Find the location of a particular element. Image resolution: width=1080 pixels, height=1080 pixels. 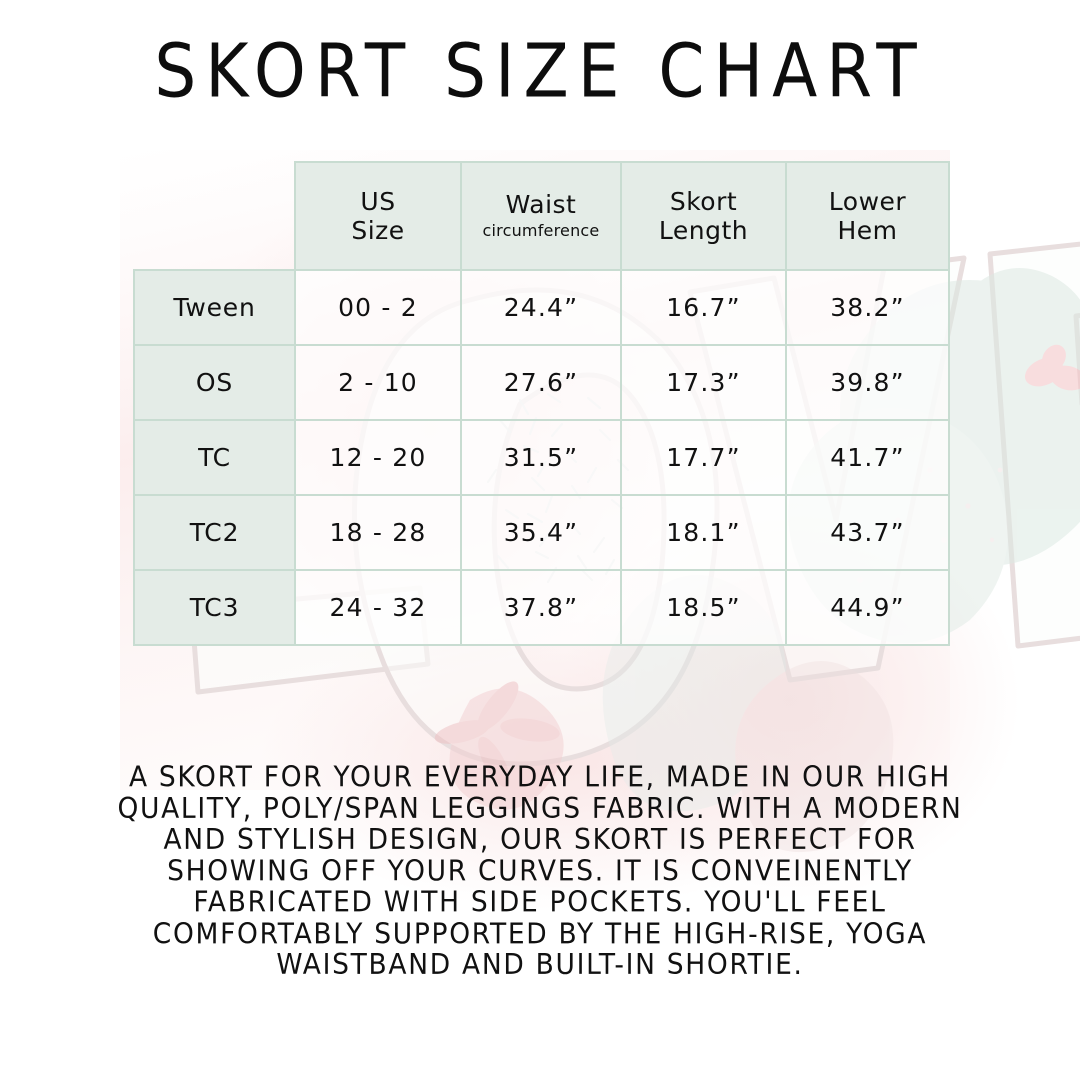

cell-length: 16.7” is located at coordinates (703, 307).